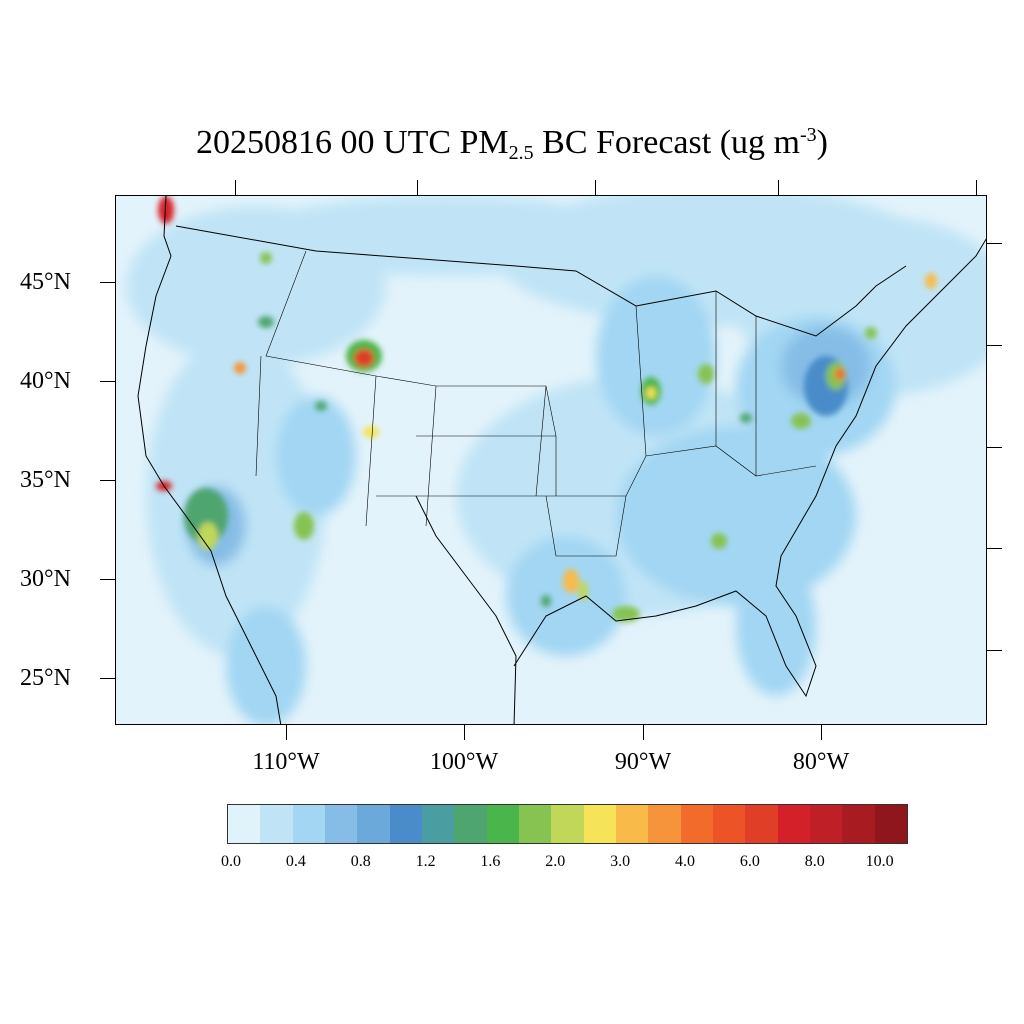 The height and width of the screenshot is (1024, 1024). What do you see at coordinates (45, 381) in the screenshot?
I see `lat-label: 40°N` at bounding box center [45, 381].